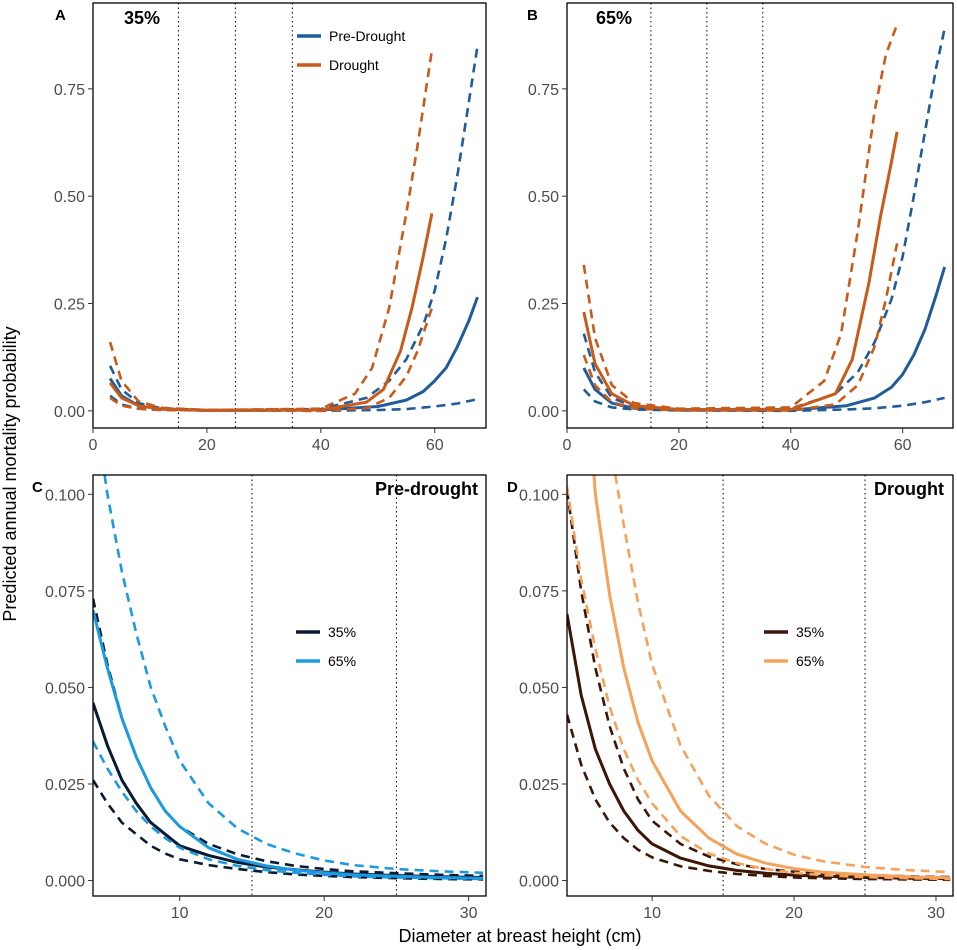 Image resolution: width=957 pixels, height=950 pixels. What do you see at coordinates (37, 487) in the screenshot?
I see `panel-letter: C` at bounding box center [37, 487].